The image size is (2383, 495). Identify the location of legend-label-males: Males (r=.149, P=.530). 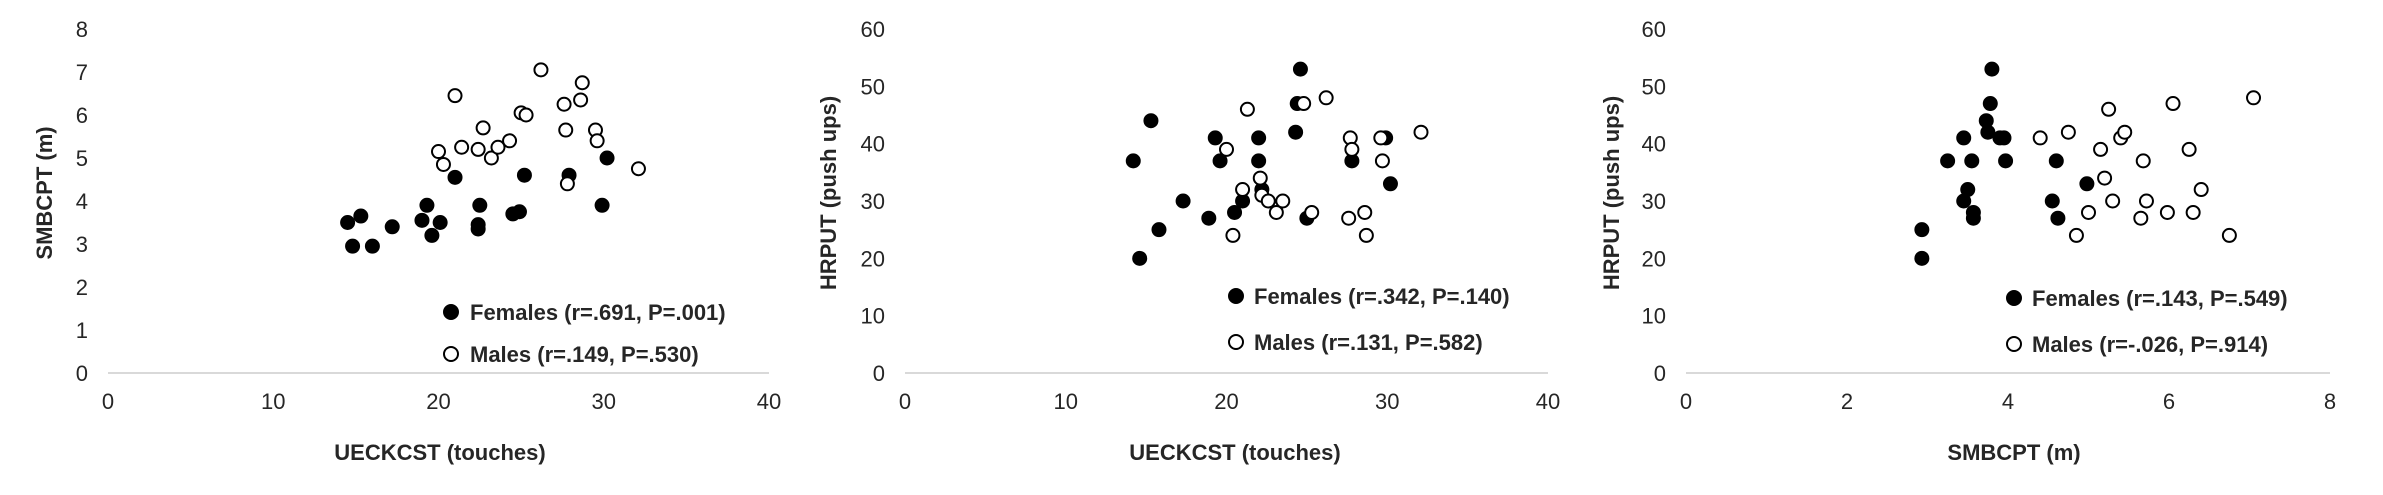
(584, 354).